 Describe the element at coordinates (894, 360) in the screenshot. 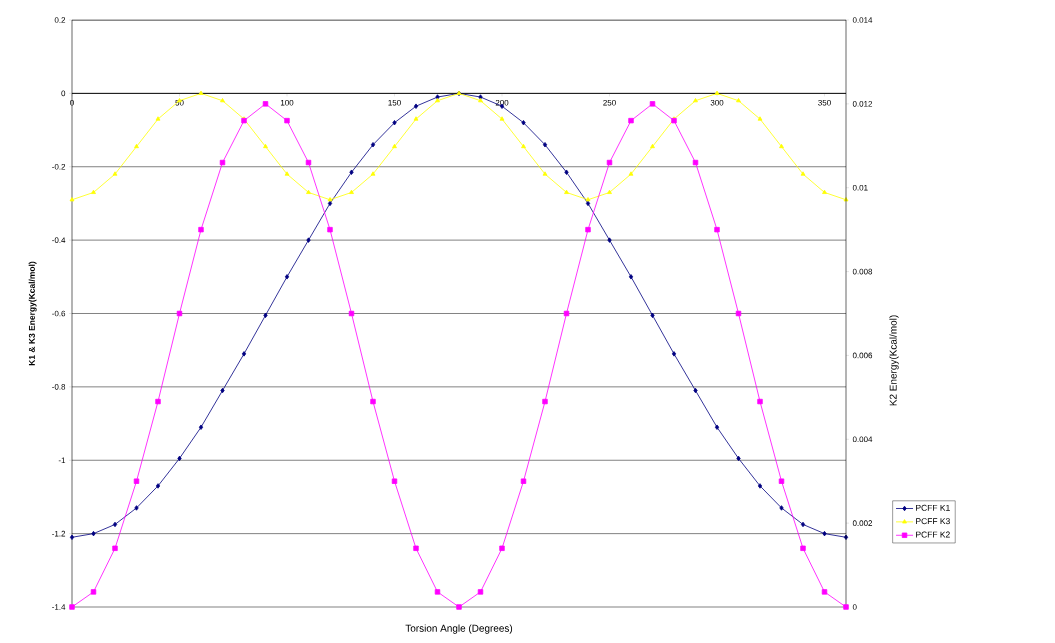

I see `y2-axis-title: K2 Energy(Kcal/mol)` at that location.